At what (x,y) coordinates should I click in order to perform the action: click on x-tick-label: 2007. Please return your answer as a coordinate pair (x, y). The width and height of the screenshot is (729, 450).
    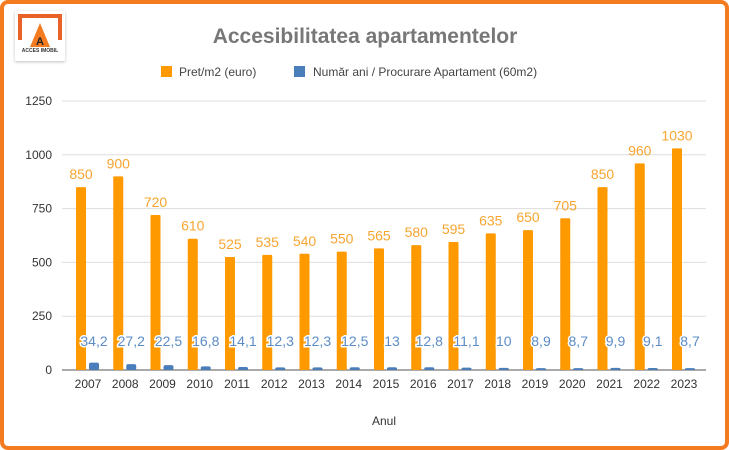
    Looking at the image, I should click on (88, 384).